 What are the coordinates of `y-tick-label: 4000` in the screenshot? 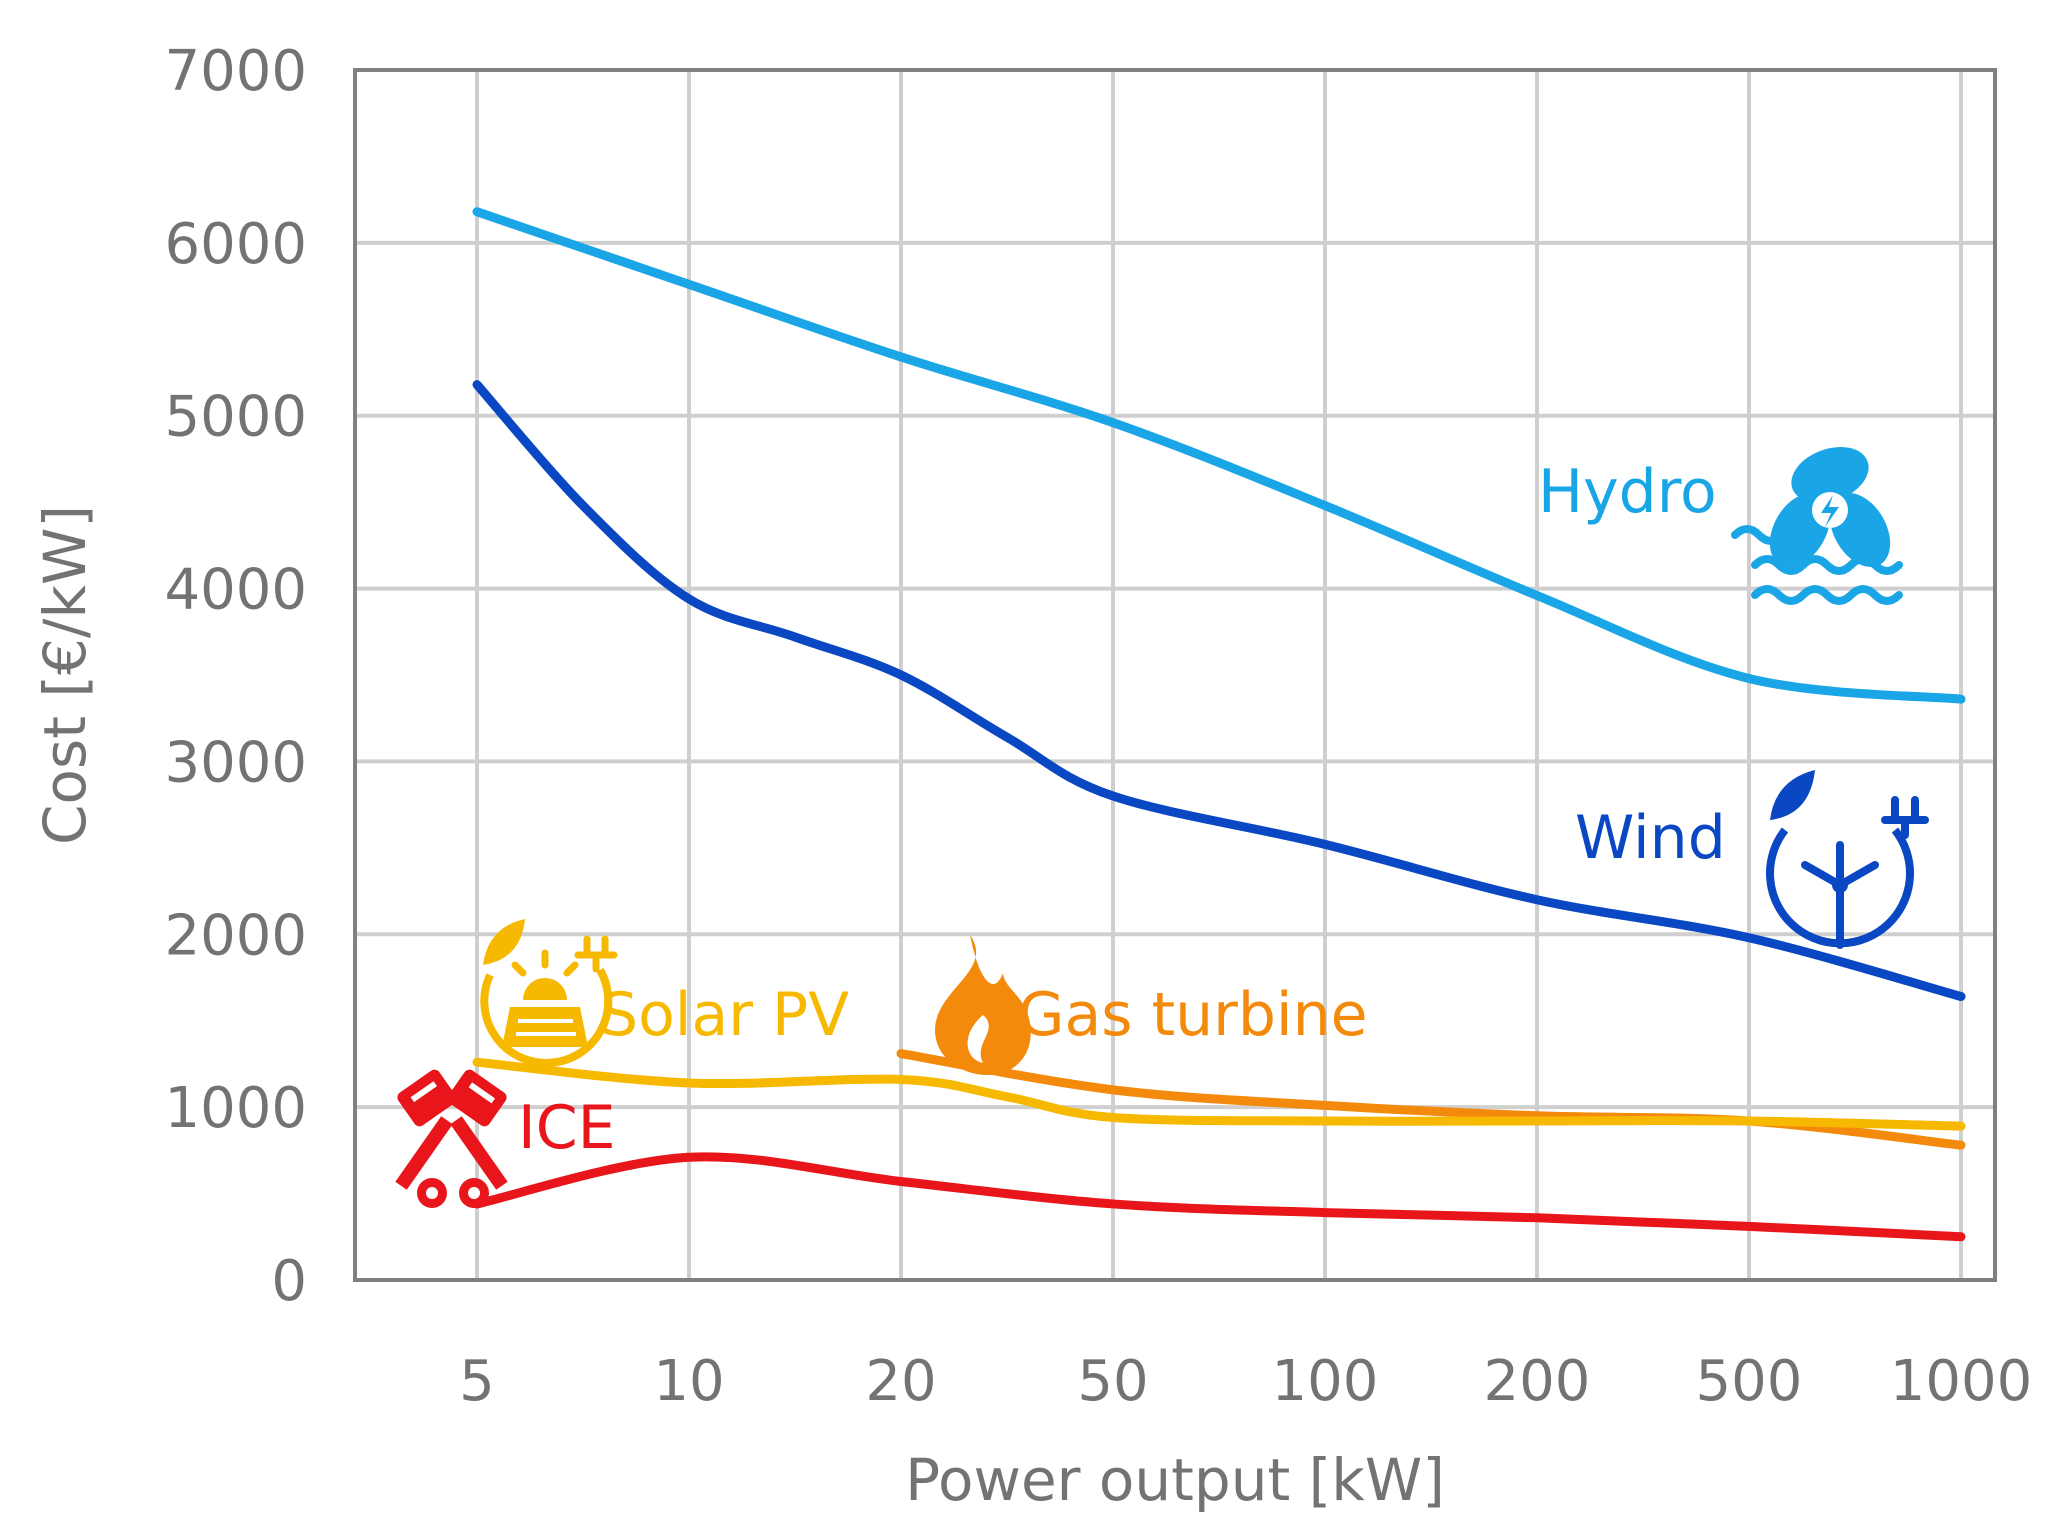 It's located at (235, 590).